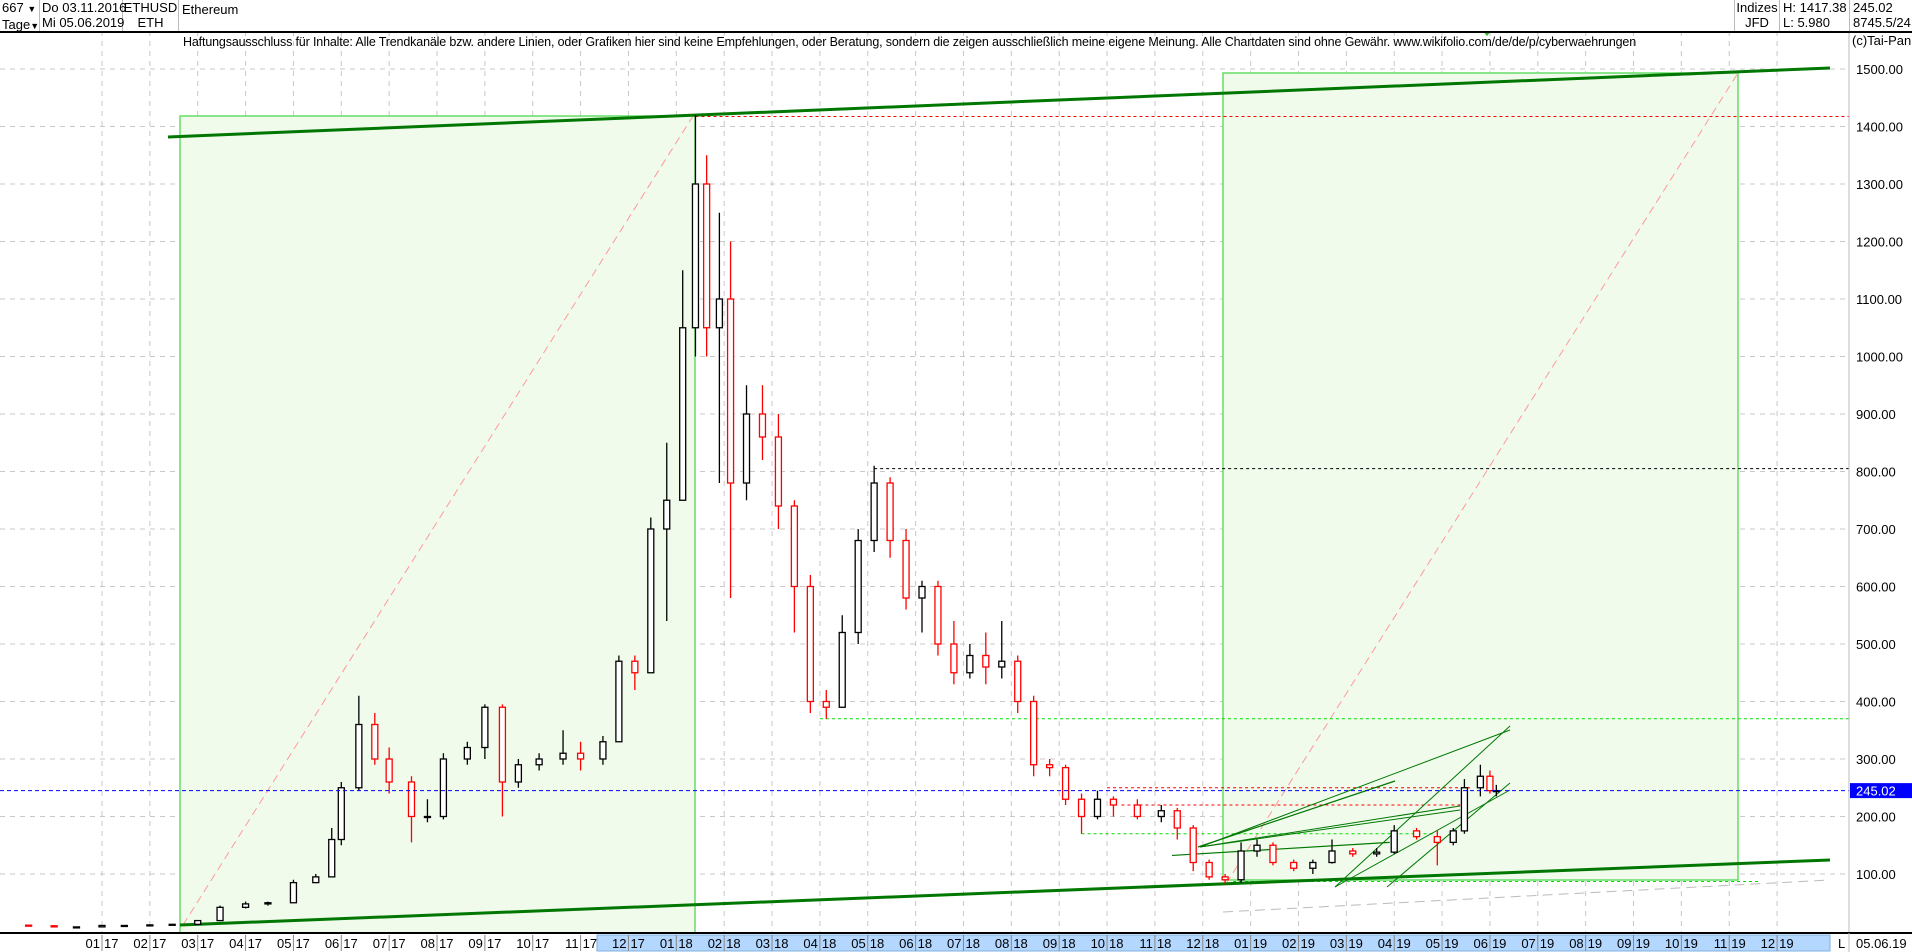  Describe the element at coordinates (84, 7) in the screenshot. I see `date-from: Do 03.11.2016` at that location.